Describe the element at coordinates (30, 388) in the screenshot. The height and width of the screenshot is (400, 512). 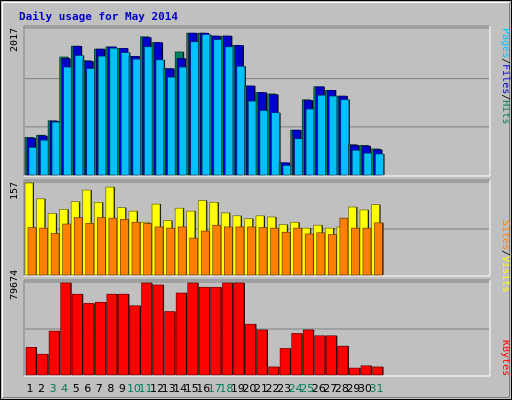
I see `day-label-1: 1` at that location.